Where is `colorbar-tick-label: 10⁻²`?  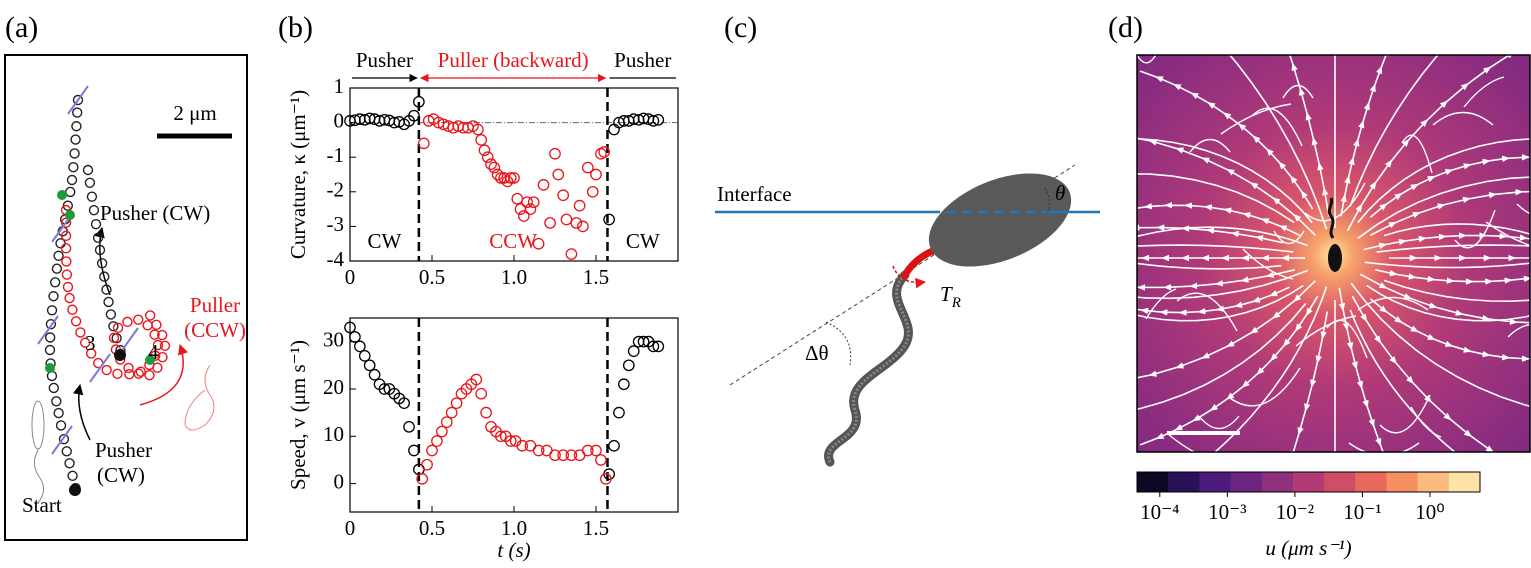
colorbar-tick-label: 10⁻² is located at coordinates (1295, 512).